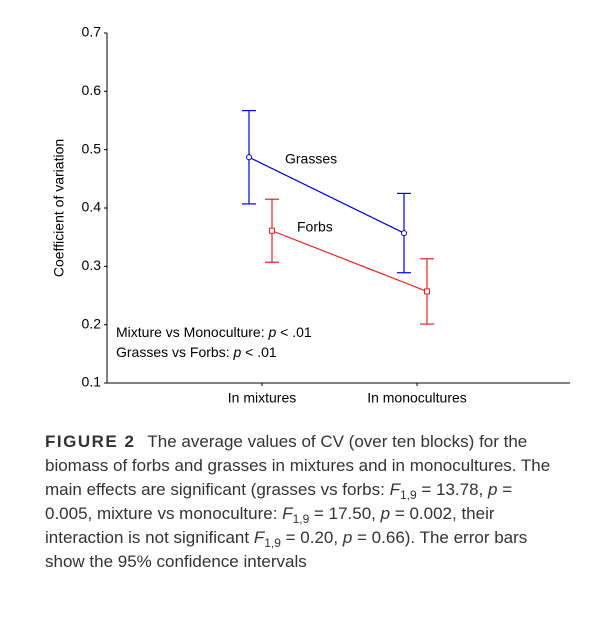 The height and width of the screenshot is (622, 600). What do you see at coordinates (92, 90) in the screenshot?
I see `y-tick-label: 0.6` at bounding box center [92, 90].